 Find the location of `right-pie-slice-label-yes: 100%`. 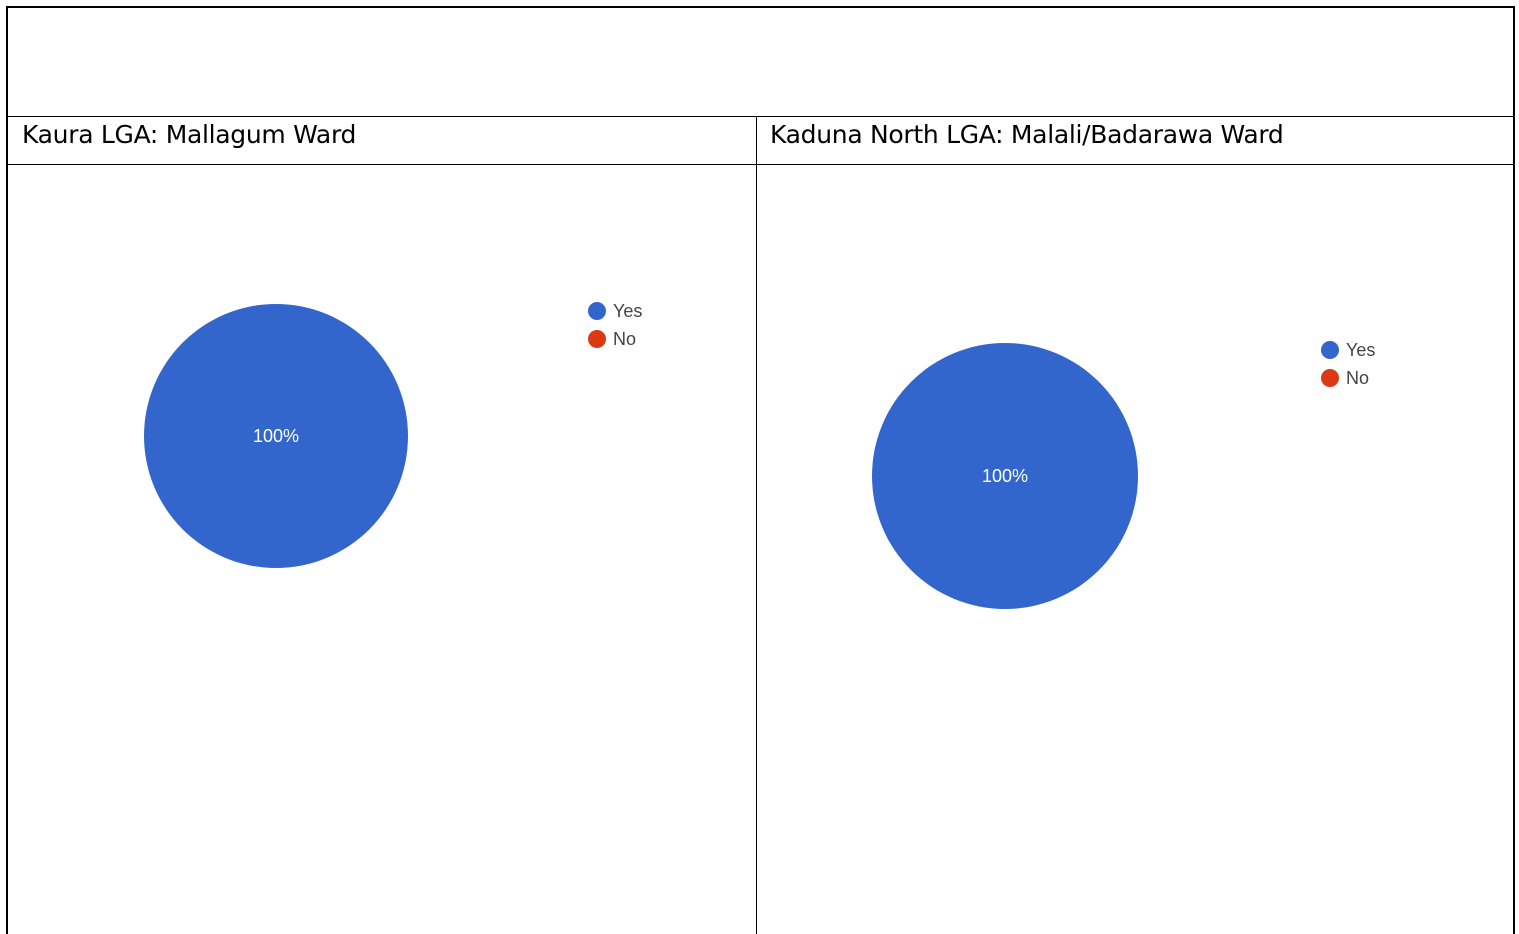

right-pie-slice-label-yes: 100% is located at coordinates (1005, 476).